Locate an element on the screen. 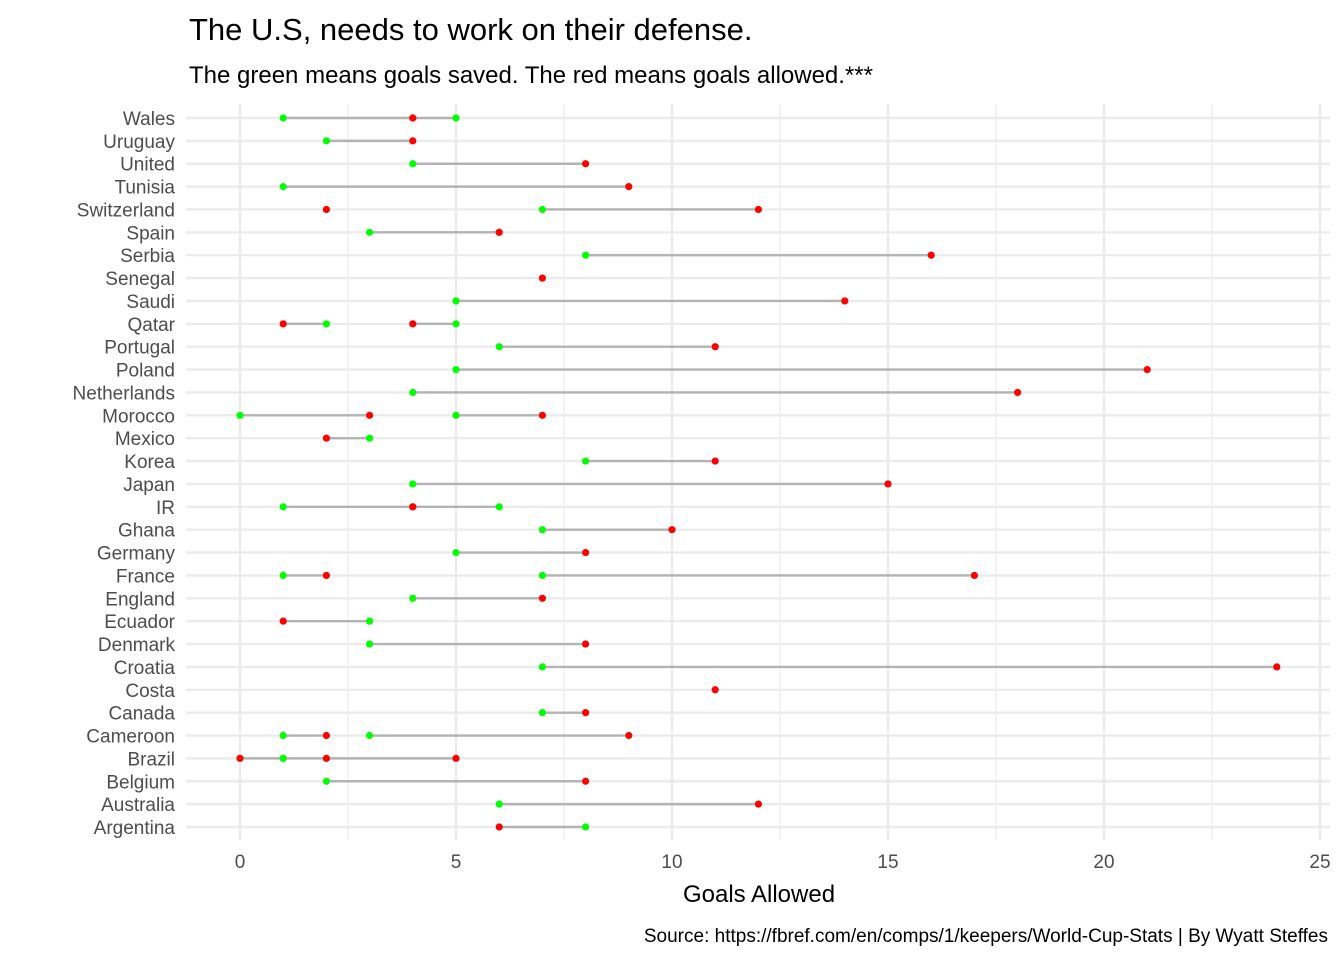  y-tick-label: Ecuador is located at coordinates (139, 622).